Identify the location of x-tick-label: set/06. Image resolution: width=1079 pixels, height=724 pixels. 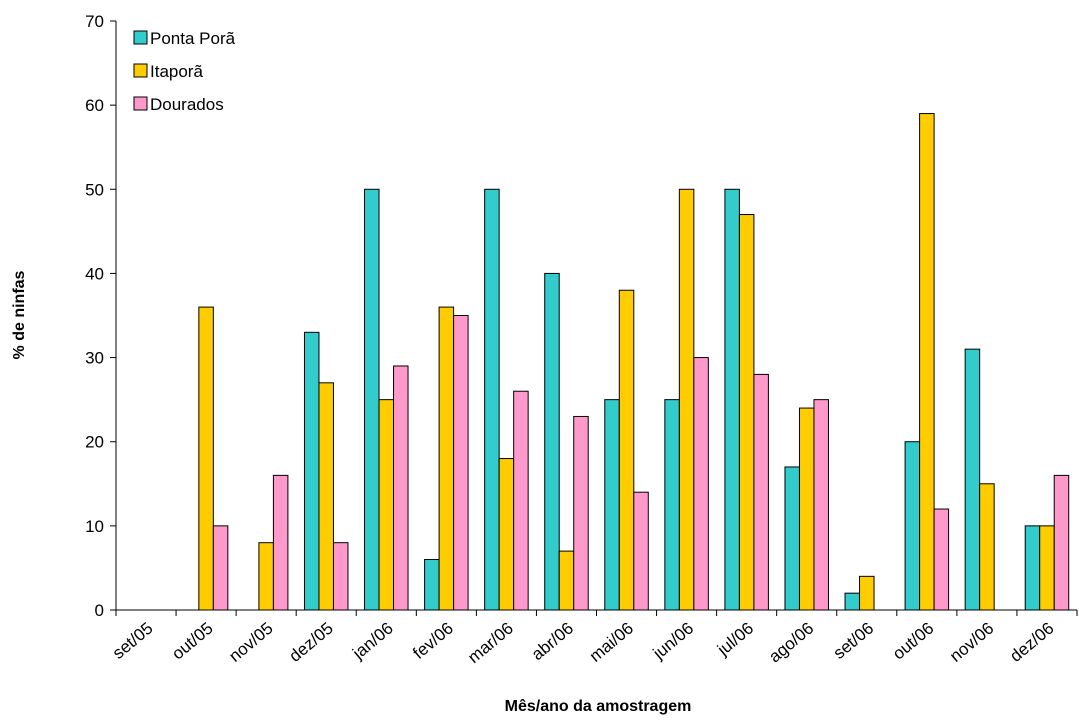
(854, 641).